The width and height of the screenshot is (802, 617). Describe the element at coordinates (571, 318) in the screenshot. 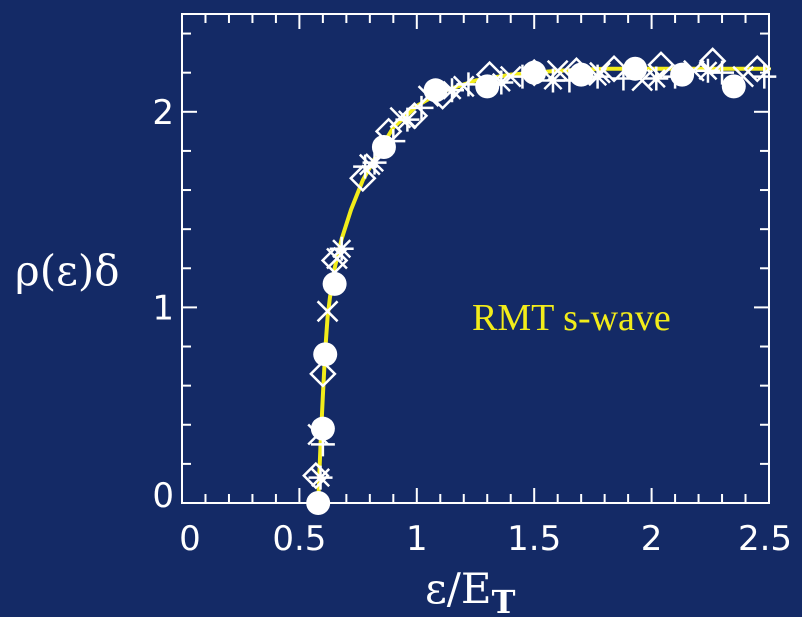

I see `rmt-annotation: RMT s-wave` at that location.